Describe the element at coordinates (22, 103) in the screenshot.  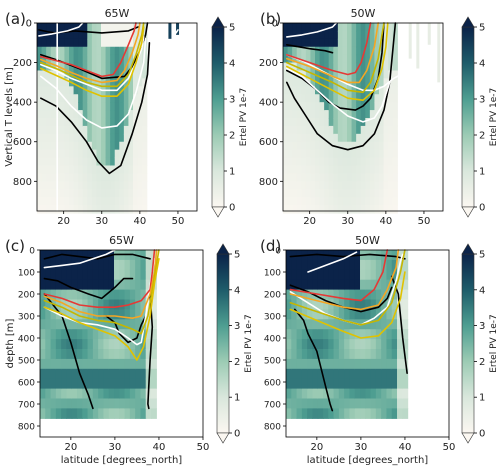
I see `y-tick-label: 400` at that location.